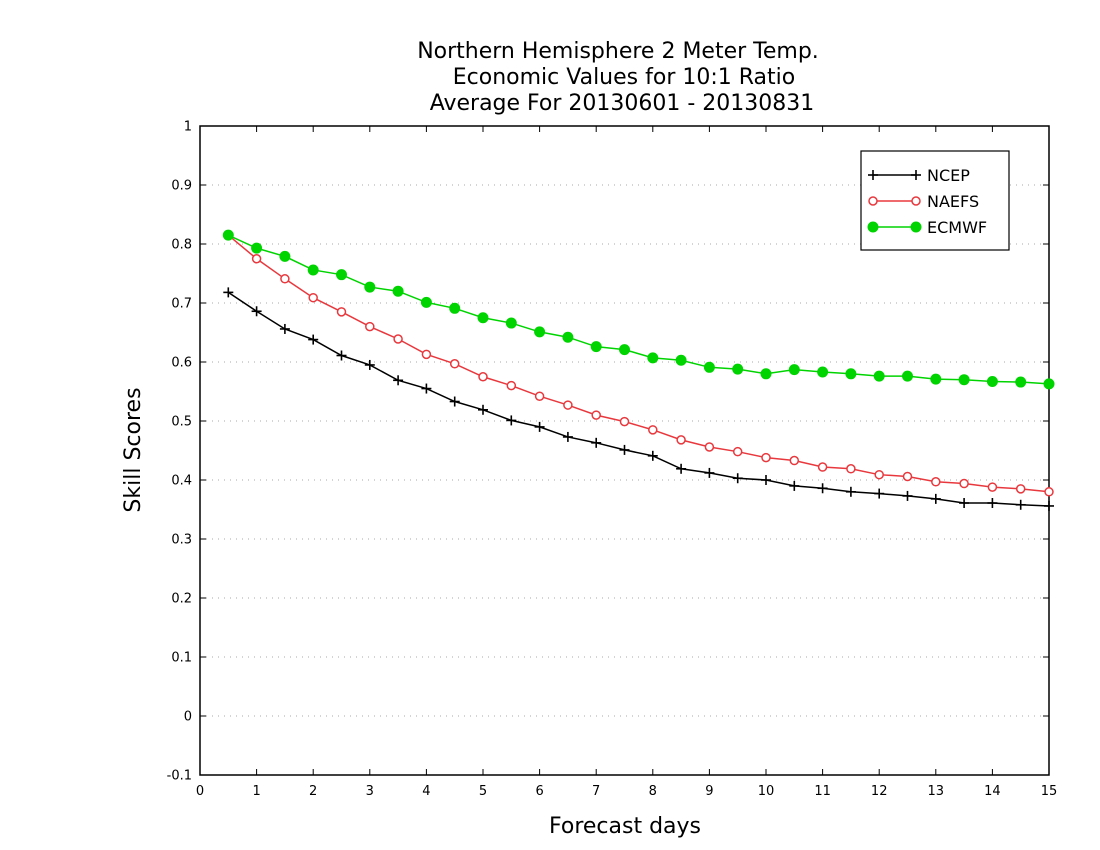 This screenshot has width=1100, height=850. Describe the element at coordinates (188, 127) in the screenshot. I see `y-tick-label-11: 1` at that location.